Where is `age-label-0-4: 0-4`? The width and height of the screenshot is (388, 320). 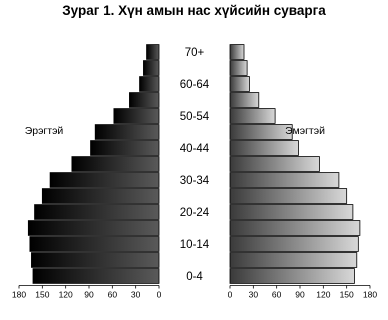
age-label-0-4: 0-4 is located at coordinates (194, 277).